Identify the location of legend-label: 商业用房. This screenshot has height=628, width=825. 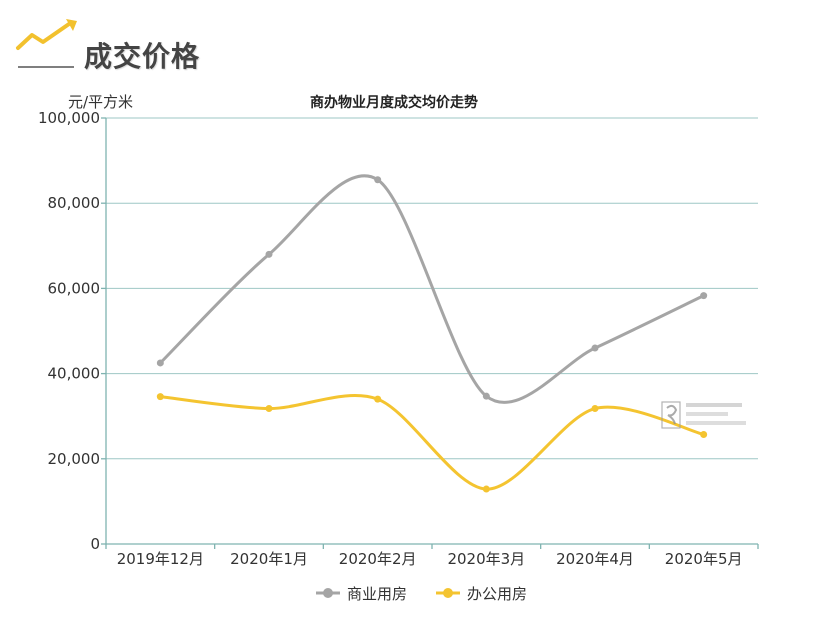
(377, 594).